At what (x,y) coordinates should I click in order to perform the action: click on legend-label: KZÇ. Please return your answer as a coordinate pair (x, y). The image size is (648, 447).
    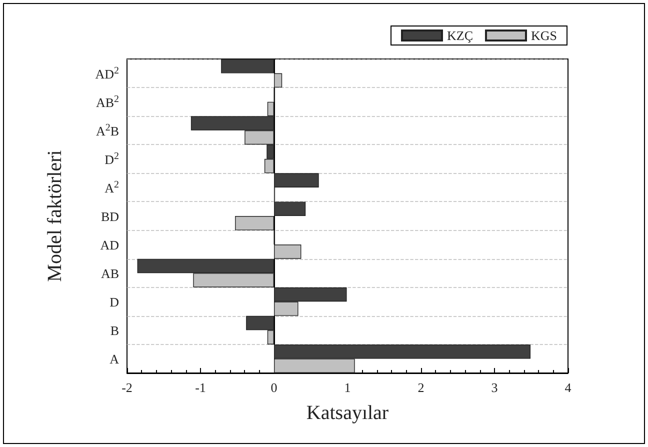
    Looking at the image, I should click on (459, 35).